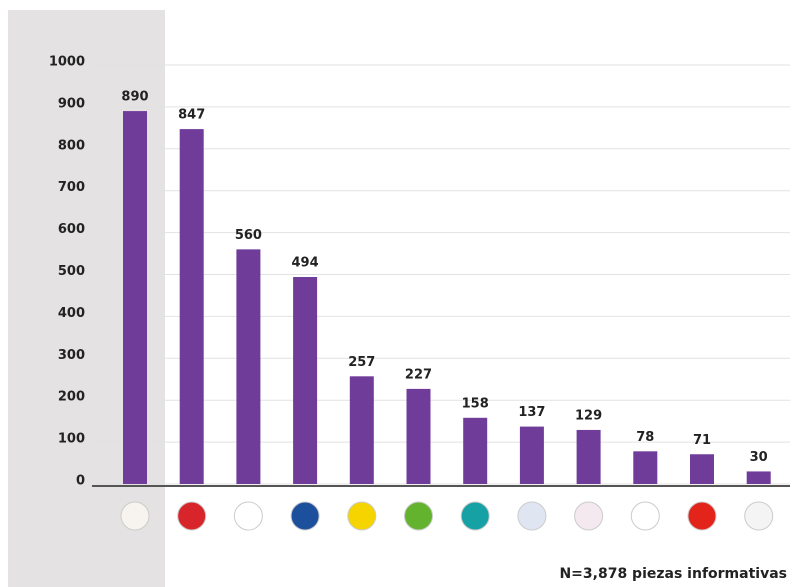 The width and height of the screenshot is (795, 587). I want to click on value-label: 78, so click(645, 437).